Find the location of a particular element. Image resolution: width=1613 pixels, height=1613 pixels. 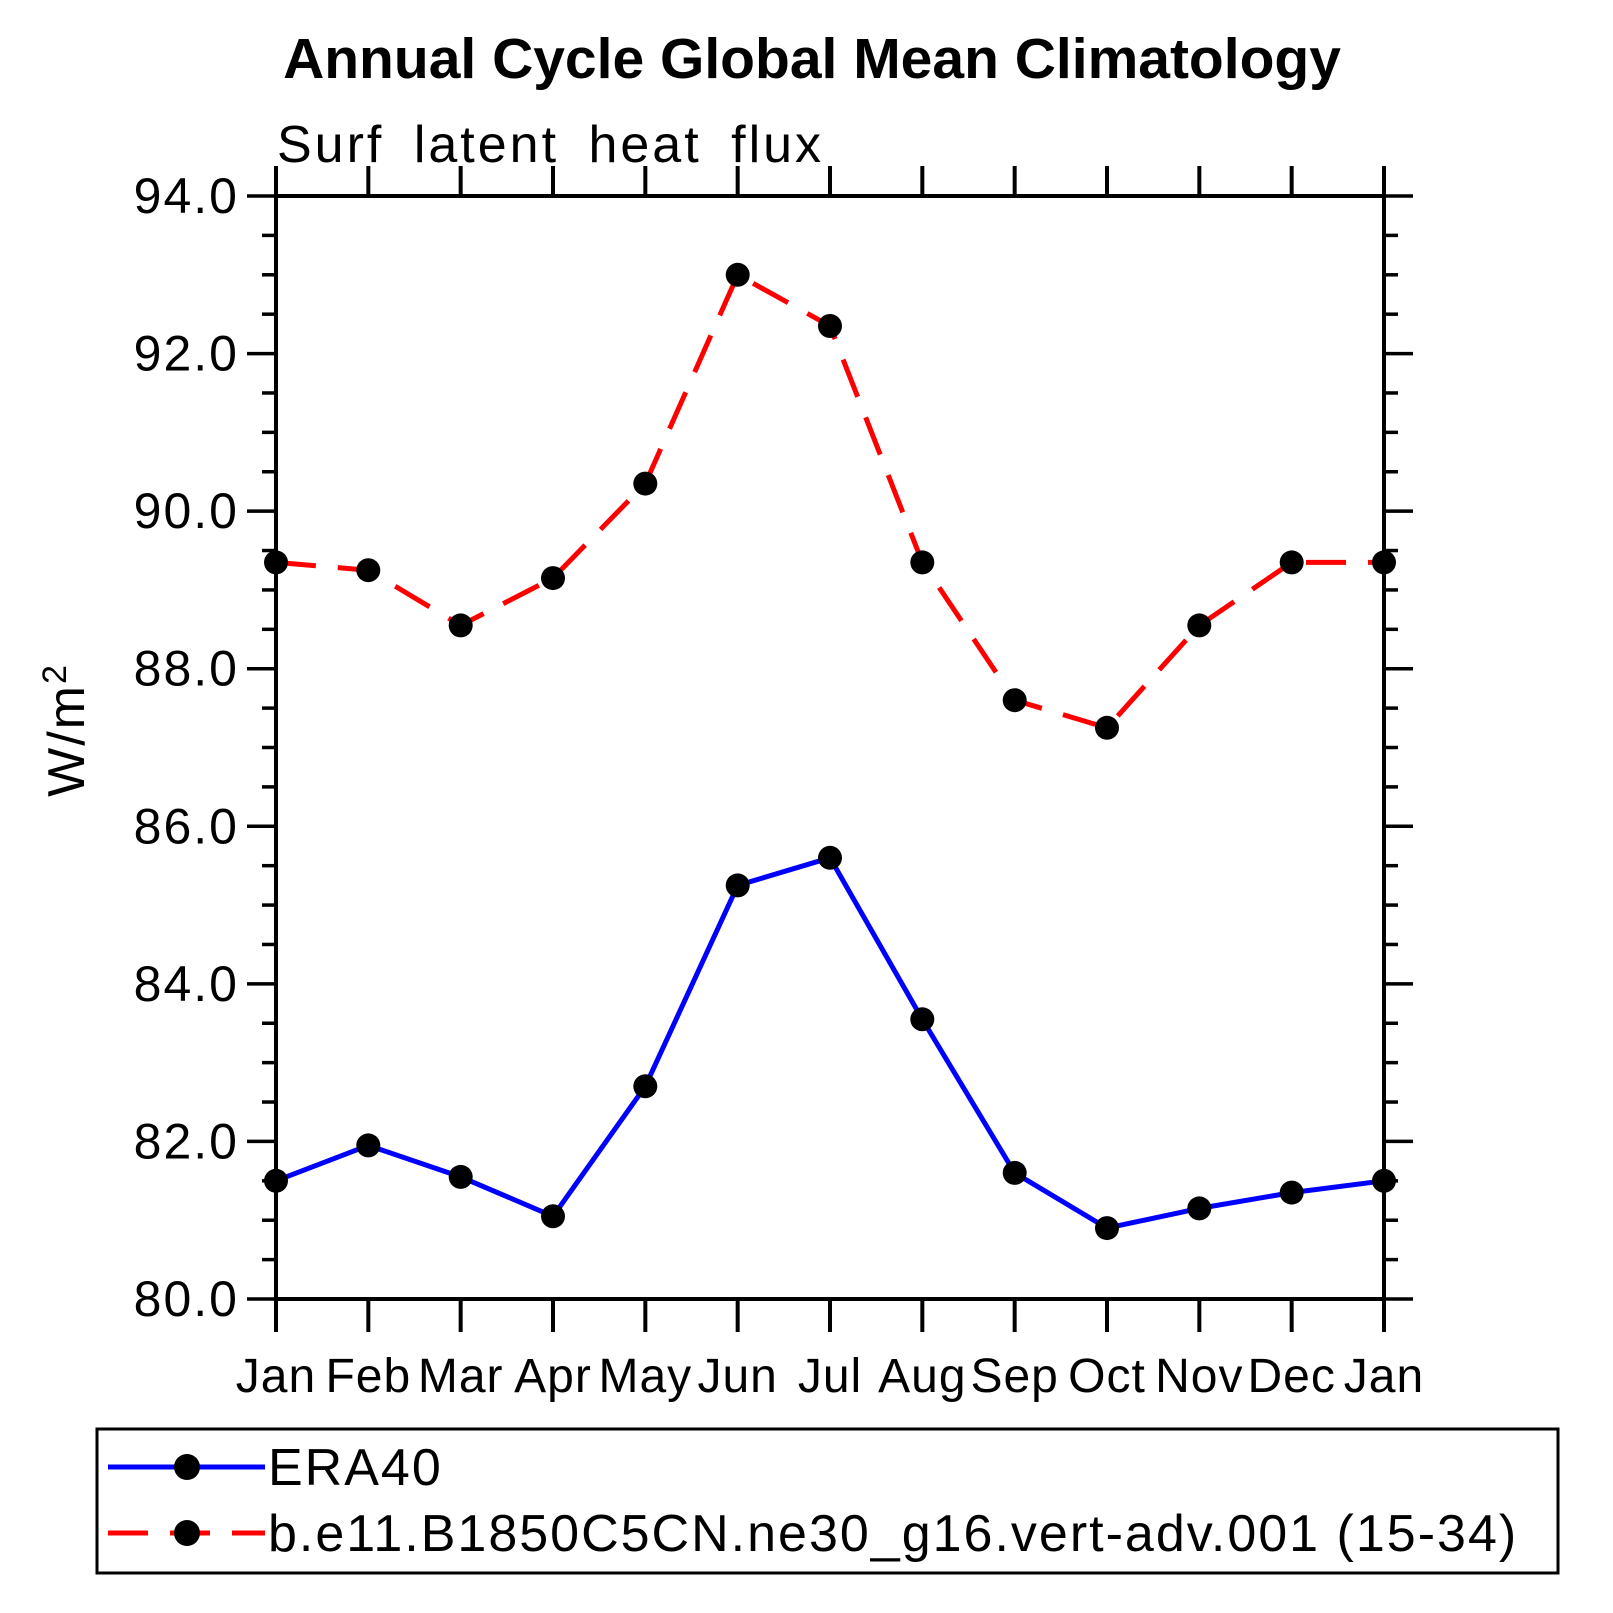

x-tick-label: Apr is located at coordinates (553, 1376).